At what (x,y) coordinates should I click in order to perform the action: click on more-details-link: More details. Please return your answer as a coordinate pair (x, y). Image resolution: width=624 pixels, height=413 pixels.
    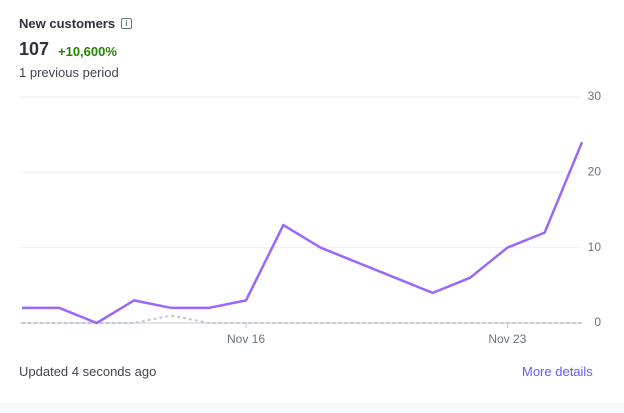
    Looking at the image, I should click on (557, 371).